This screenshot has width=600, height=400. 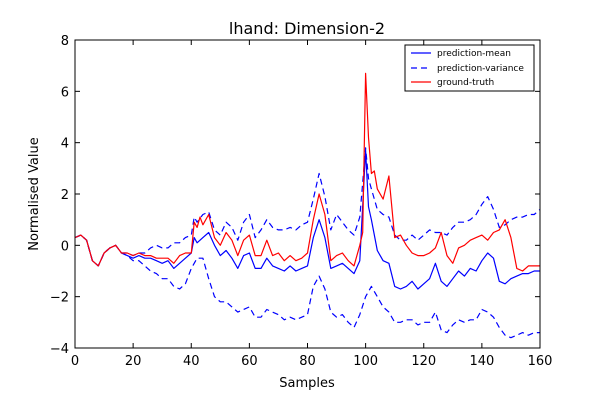 What do you see at coordinates (481, 361) in the screenshot?
I see `x-tick-label-7: 140` at bounding box center [481, 361].